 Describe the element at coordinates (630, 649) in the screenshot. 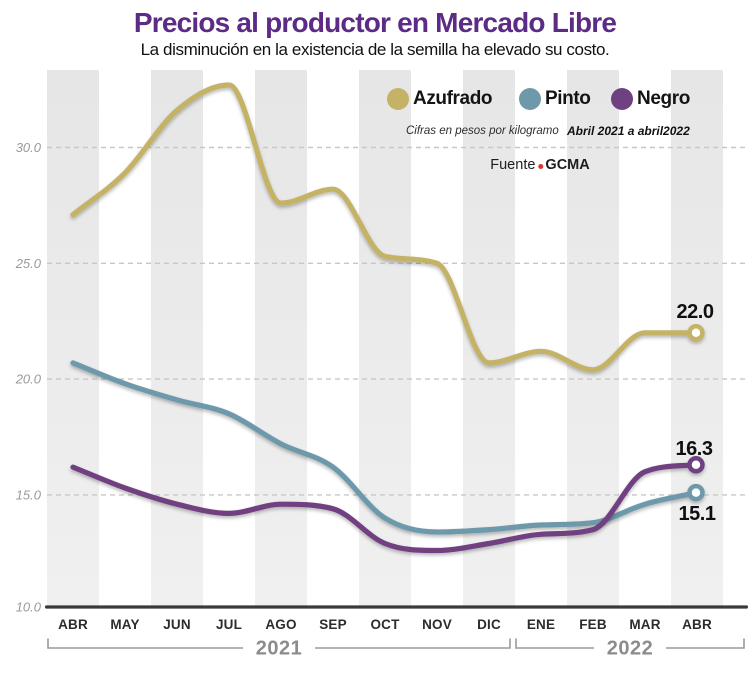

I see `year-label: 2022` at that location.